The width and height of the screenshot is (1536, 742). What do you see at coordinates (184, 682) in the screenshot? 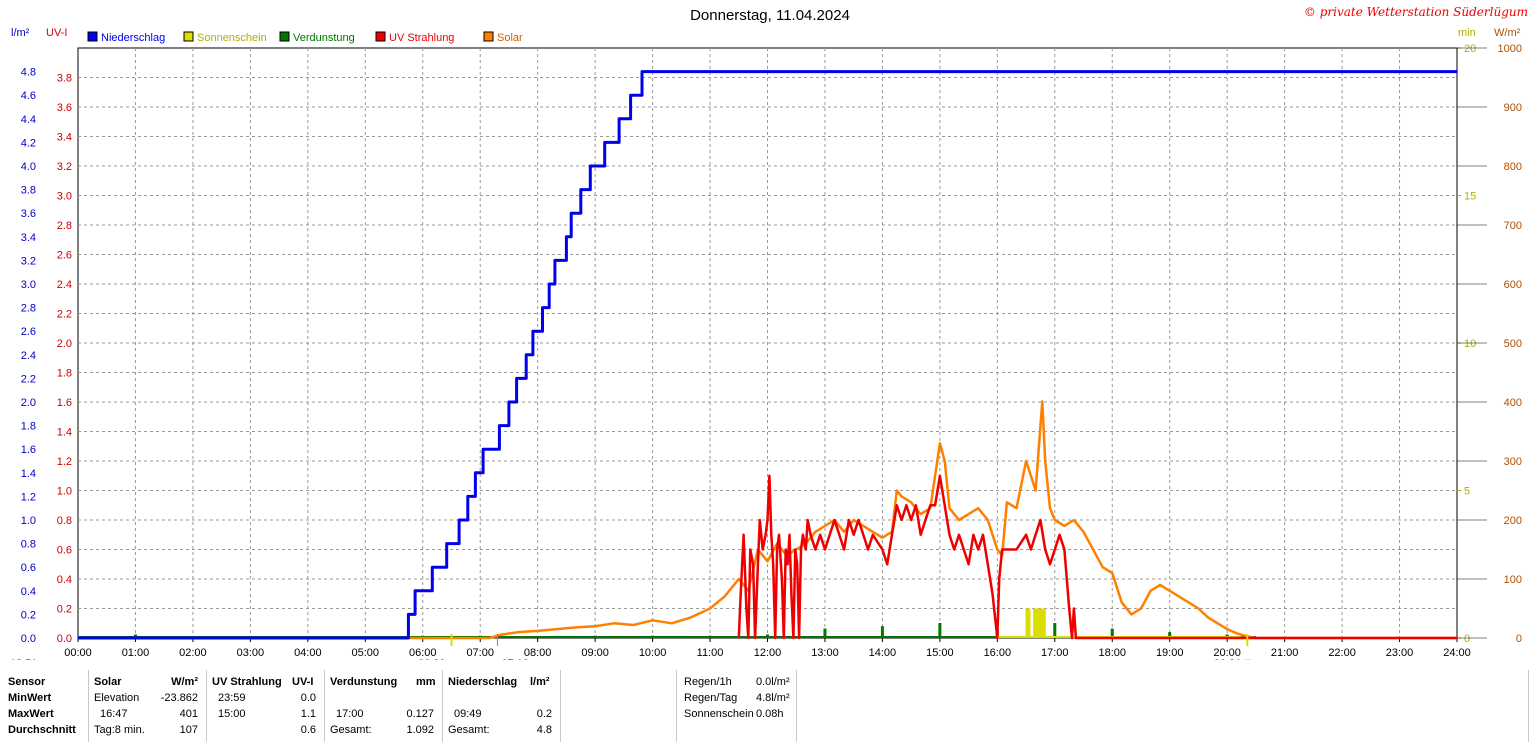
I see `solar-unit: W/m²` at bounding box center [184, 682].